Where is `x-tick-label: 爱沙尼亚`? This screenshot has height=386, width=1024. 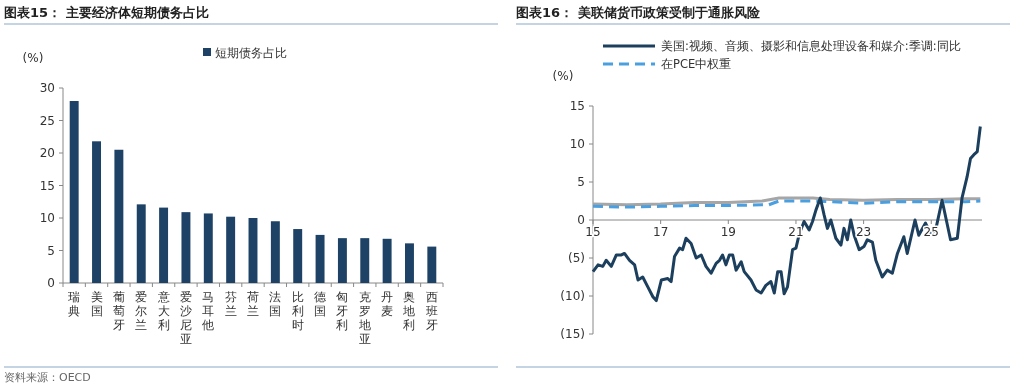 x-tick-label: 爱沙尼亚 is located at coordinates (185, 318).